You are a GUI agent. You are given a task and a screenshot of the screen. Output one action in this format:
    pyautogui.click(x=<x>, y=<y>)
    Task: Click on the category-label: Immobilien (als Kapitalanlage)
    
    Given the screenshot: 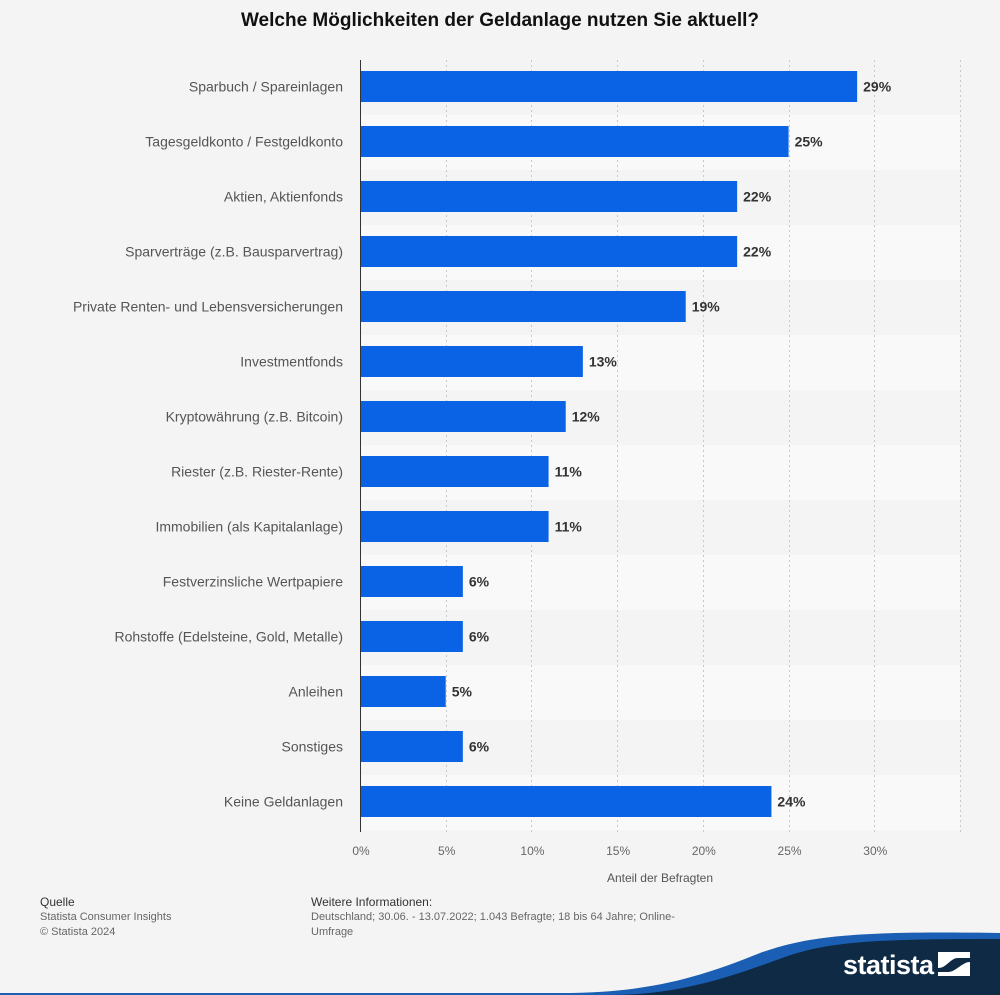 What is the action you would take?
    pyautogui.click(x=249, y=527)
    